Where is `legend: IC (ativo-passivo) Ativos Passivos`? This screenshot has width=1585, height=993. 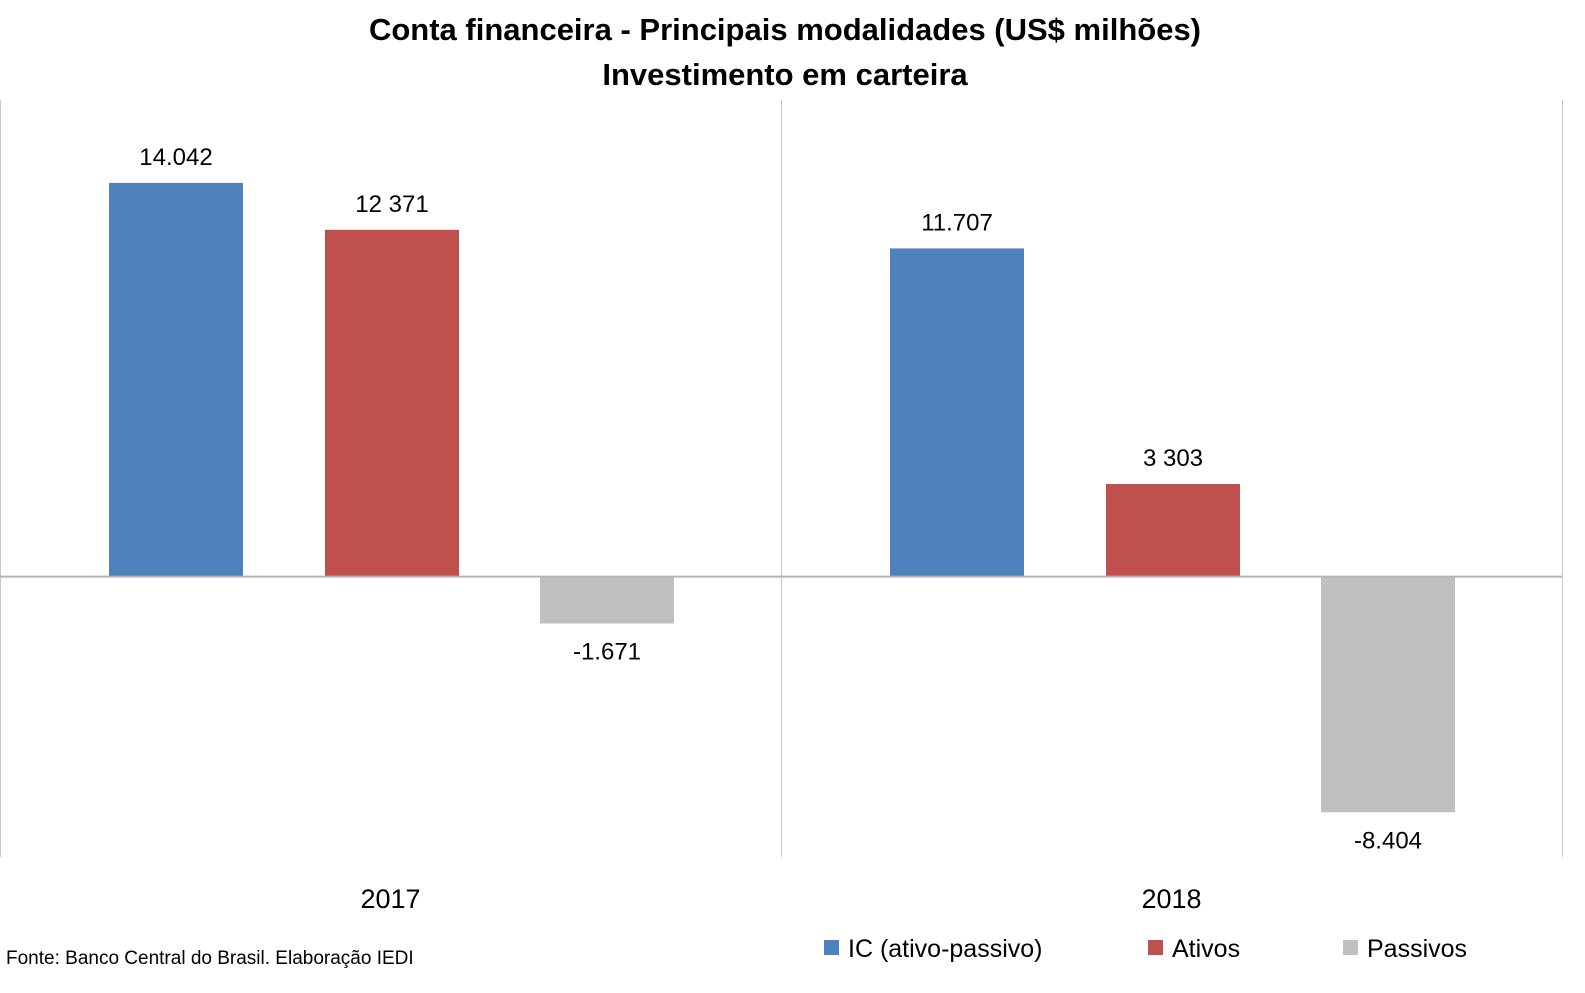
legend: IC (ativo-passivo) Ativos Passivos is located at coordinates (1145, 949).